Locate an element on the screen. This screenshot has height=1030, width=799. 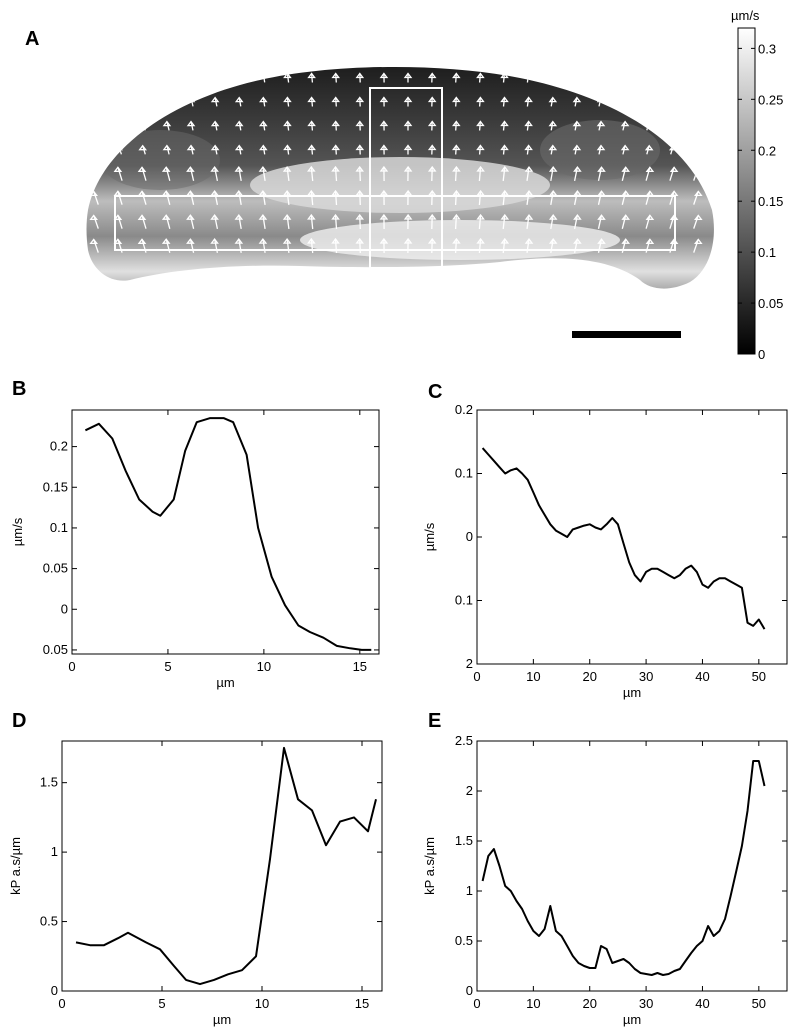
colorbar-ticks: 0.3 0.25 0.2 0.15 0.1 0.05 0 is located at coordinates (760, 201).